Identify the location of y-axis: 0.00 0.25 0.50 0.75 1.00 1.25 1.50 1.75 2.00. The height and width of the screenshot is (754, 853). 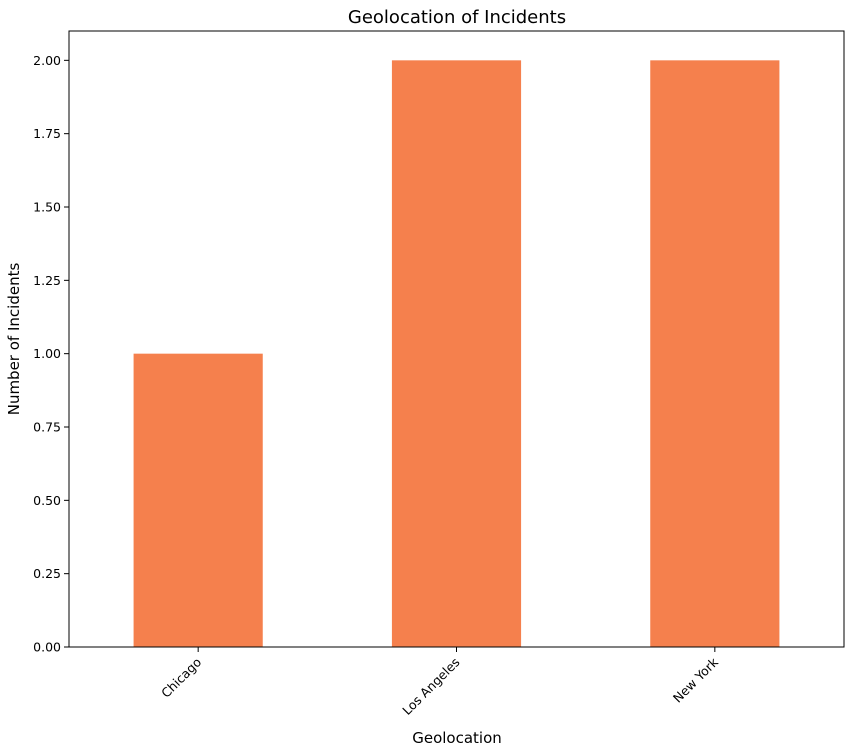
(51, 354).